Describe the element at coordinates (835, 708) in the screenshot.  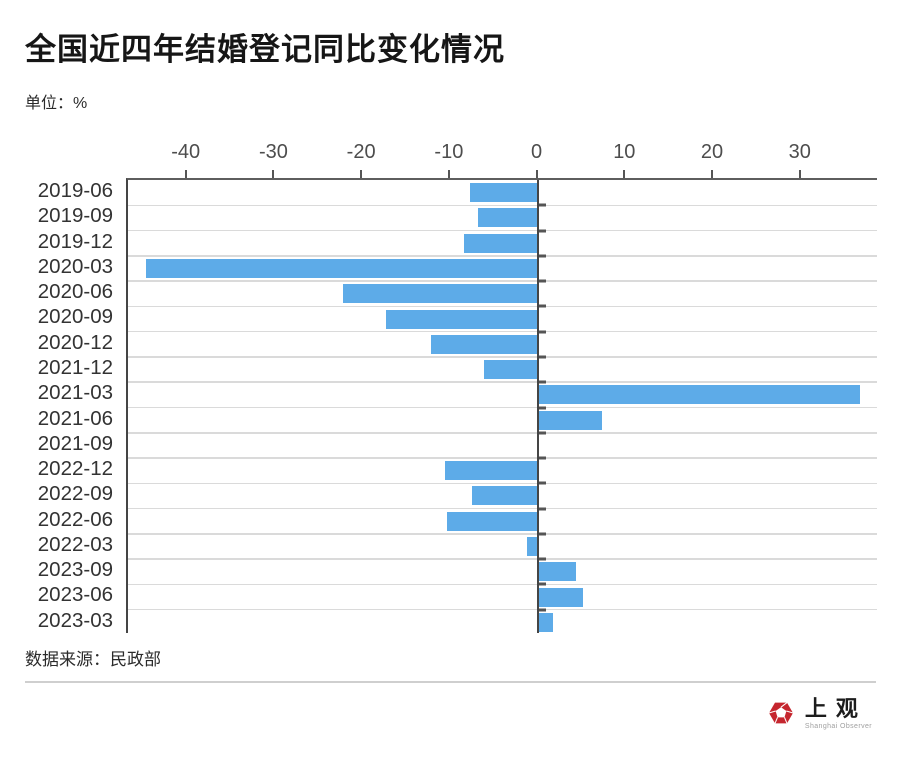
I see `logo-cn-text: 上观` at that location.